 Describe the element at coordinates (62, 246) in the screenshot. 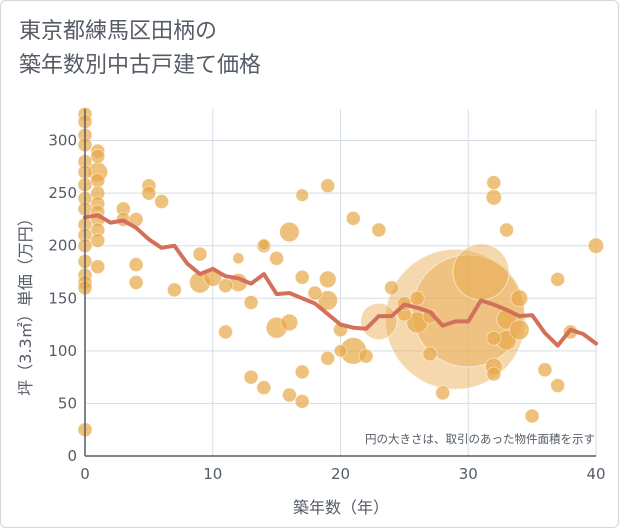

I see `y-tick-label: 200` at that location.